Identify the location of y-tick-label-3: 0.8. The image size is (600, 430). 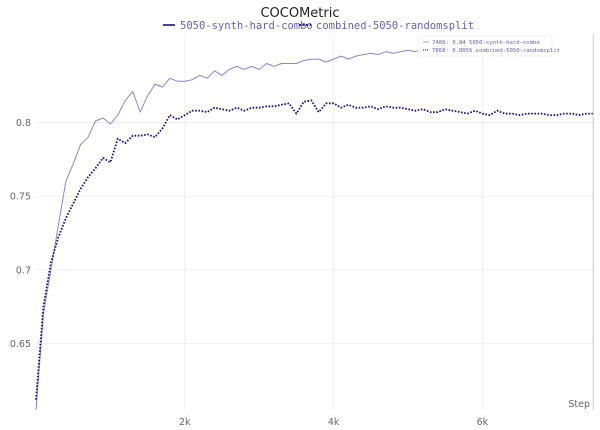
(23, 123).